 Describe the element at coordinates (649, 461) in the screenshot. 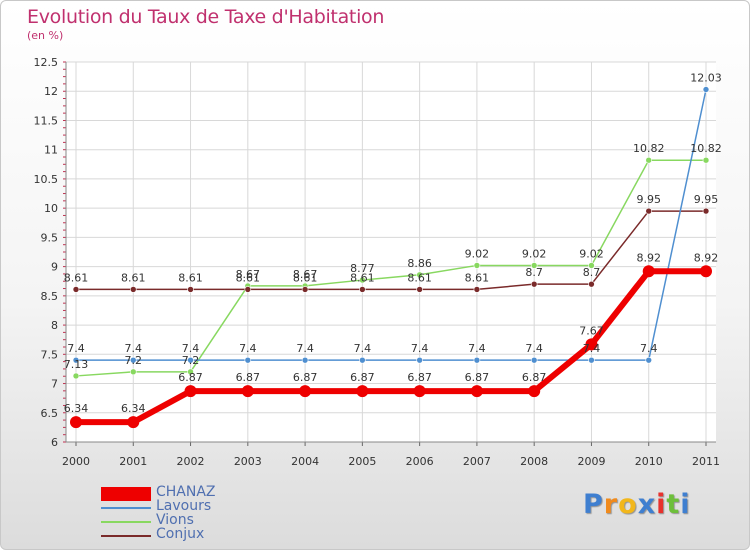

I see `x-tick-label: 2010` at that location.